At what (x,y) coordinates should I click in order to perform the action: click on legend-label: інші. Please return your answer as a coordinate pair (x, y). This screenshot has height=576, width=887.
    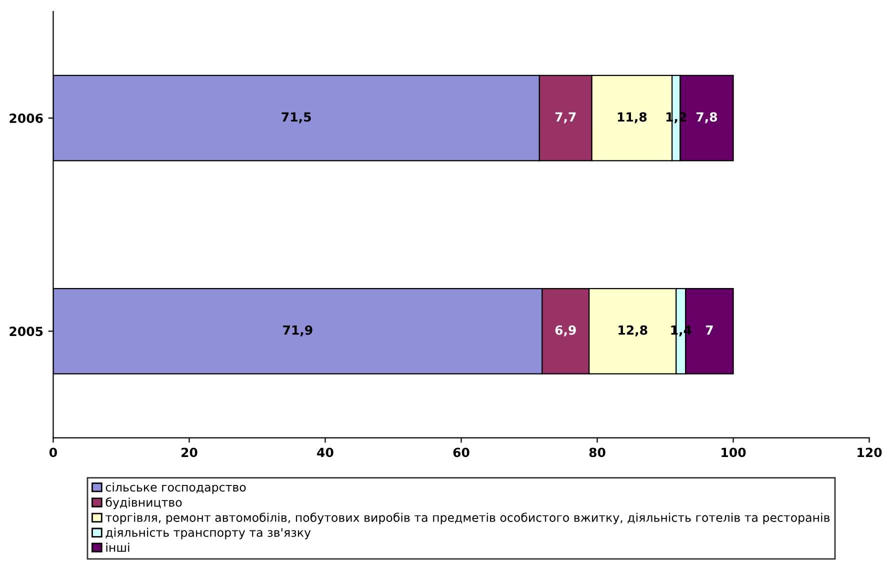
    Looking at the image, I should click on (118, 547).